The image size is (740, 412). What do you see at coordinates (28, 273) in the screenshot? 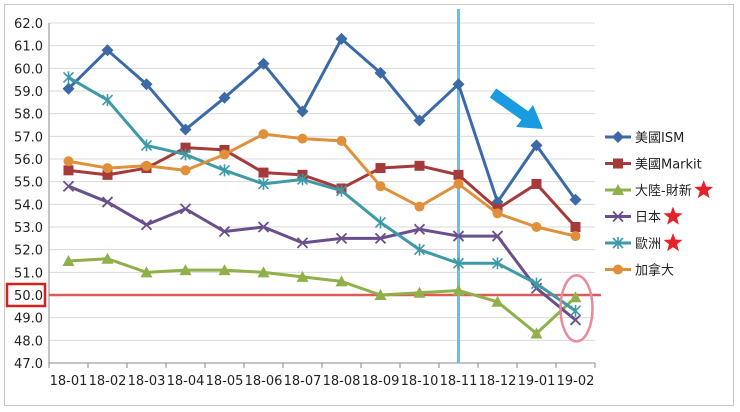
I see `y-tick-label: 51.0` at bounding box center [28, 273].